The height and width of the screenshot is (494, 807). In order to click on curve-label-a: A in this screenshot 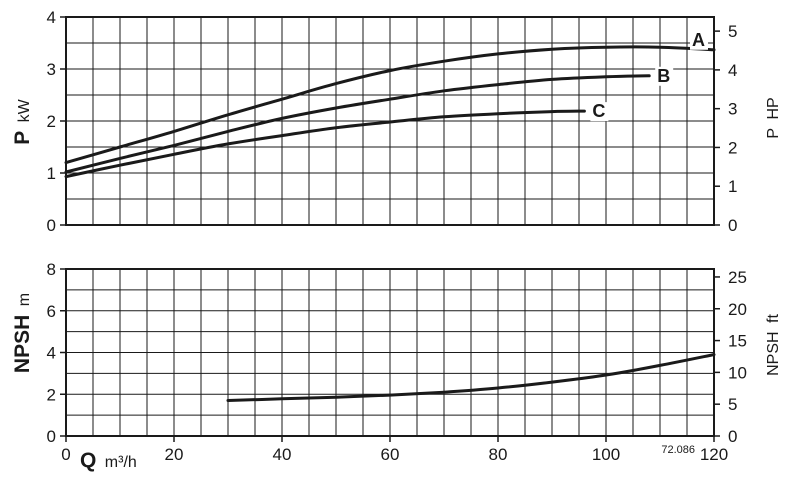, I will do `click(698, 40)`.